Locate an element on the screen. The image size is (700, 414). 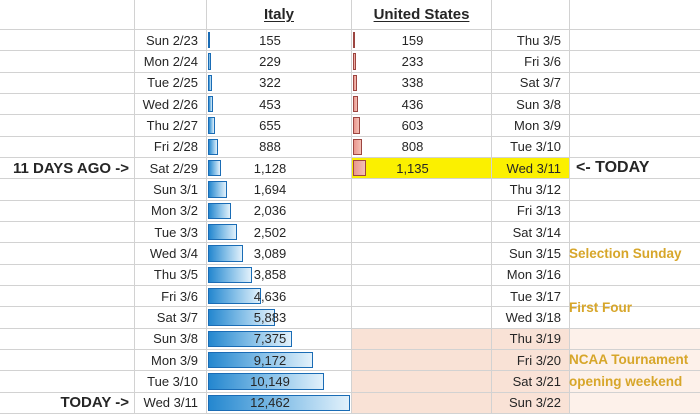
table-row: Sun 3/8 7,375 Thu 3/19 is located at coordinates (350, 339).